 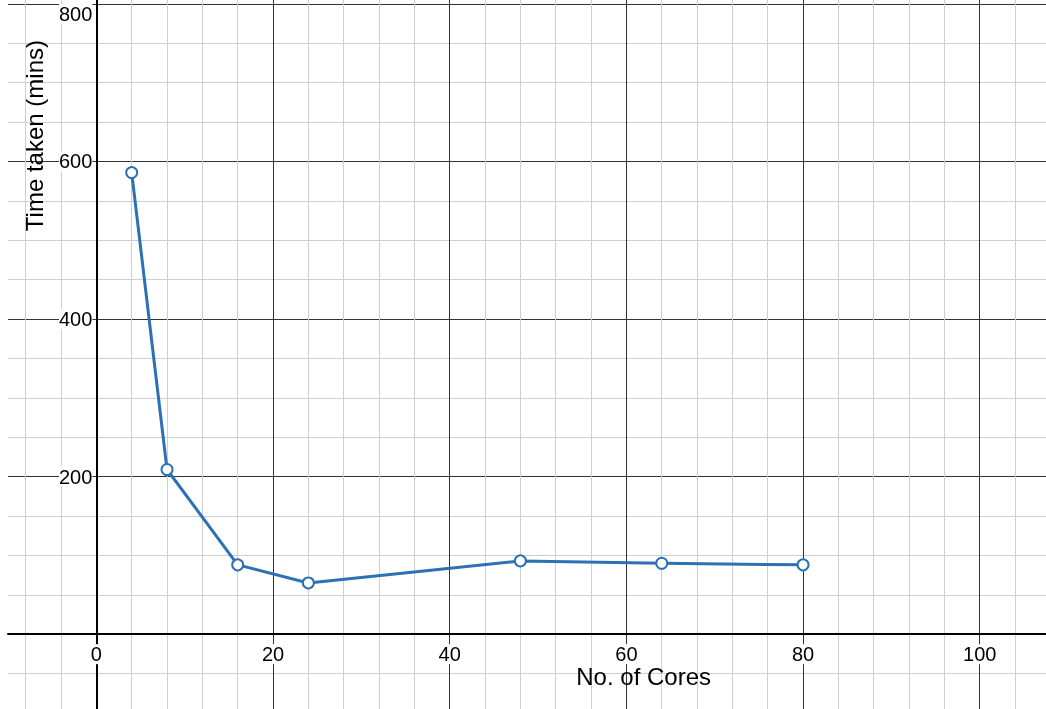 What do you see at coordinates (75, 476) in the screenshot?
I see `y-tick-label: 200` at bounding box center [75, 476].